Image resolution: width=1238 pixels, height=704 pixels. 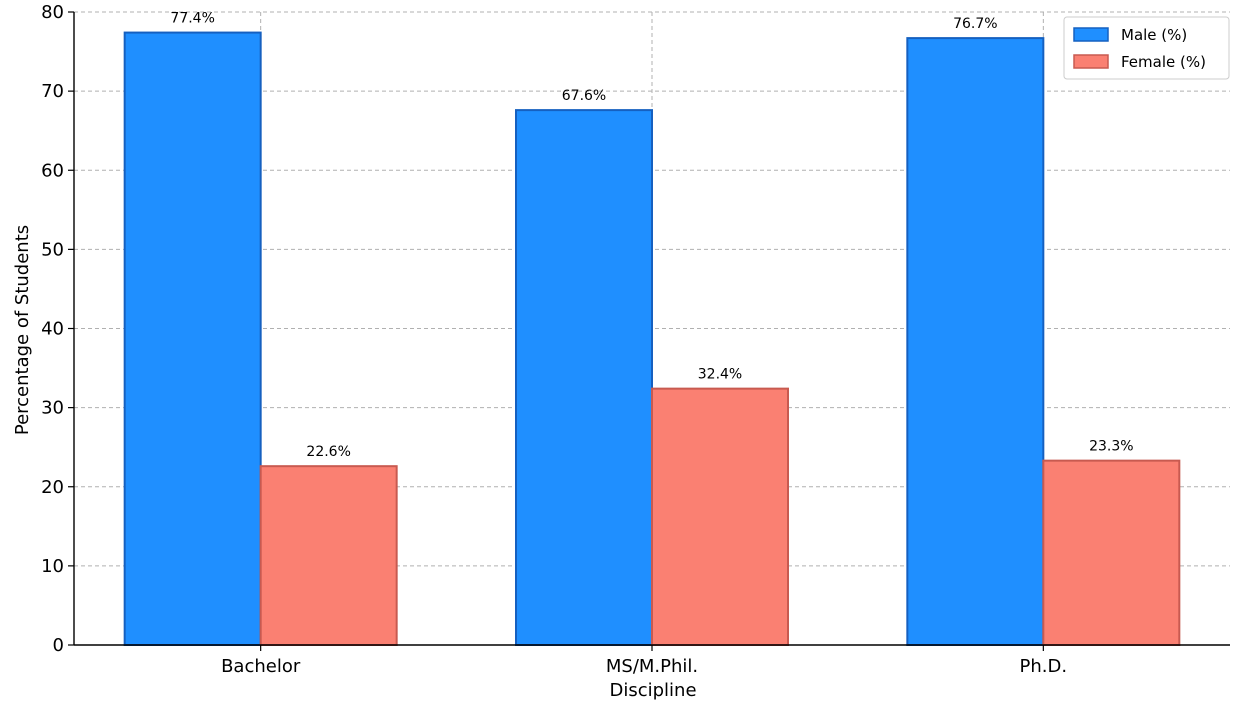 I want to click on y-tick-label: 30, so click(x=52, y=408).